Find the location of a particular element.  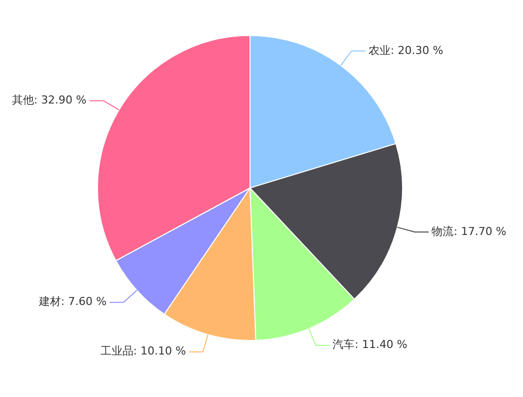

slice-label: 建材: 7.60 % is located at coordinates (72, 301).